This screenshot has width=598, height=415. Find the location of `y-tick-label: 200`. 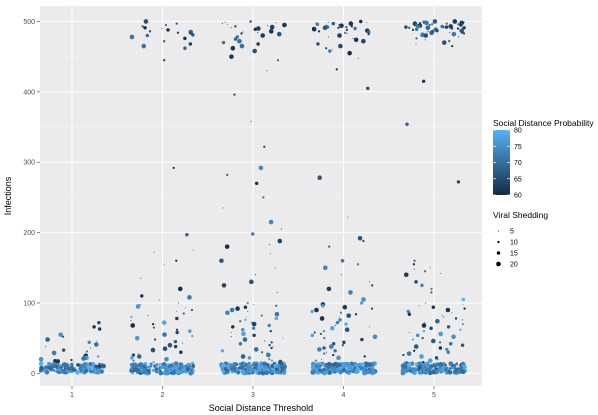

y-tick-label: 200 is located at coordinates (29, 233).